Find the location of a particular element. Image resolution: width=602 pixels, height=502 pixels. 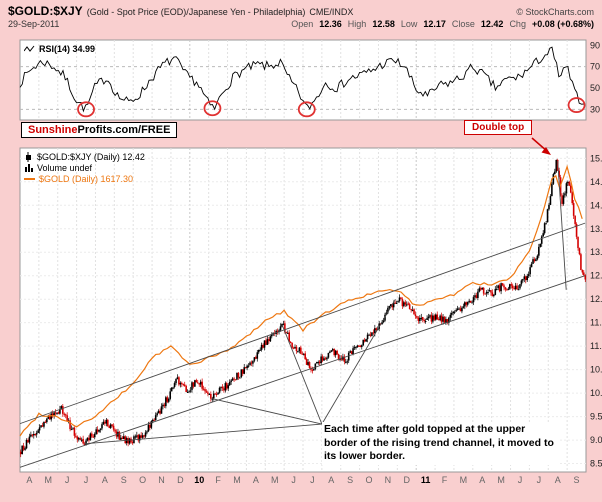

copyright: © StockCharts.com is located at coordinates (555, 12).